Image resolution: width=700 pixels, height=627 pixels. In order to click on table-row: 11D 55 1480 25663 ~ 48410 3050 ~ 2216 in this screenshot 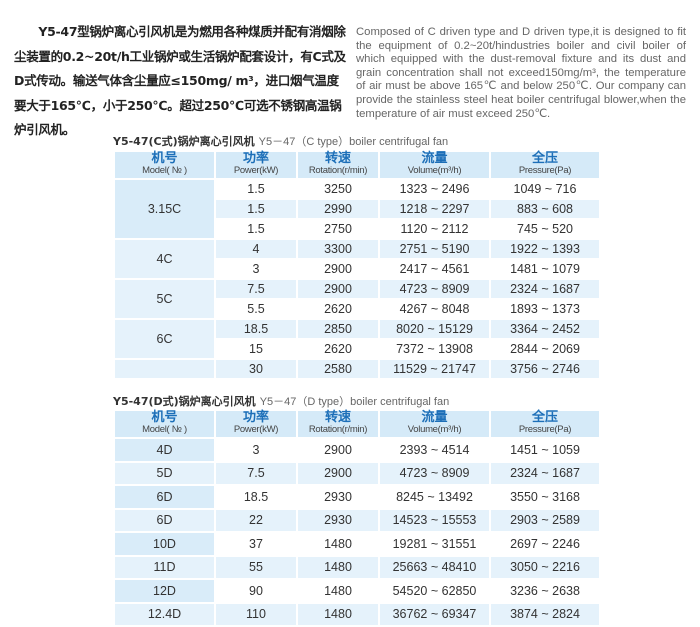, I will do `click(357, 567)`.